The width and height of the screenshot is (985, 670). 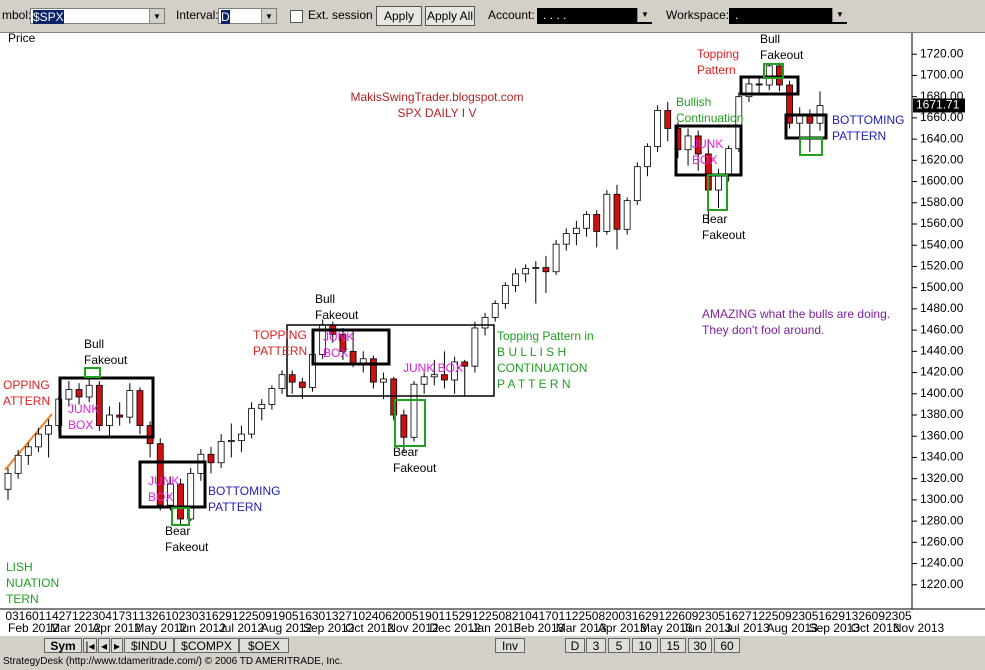 I want to click on x-day-label: 17, so click(x=119, y=616).